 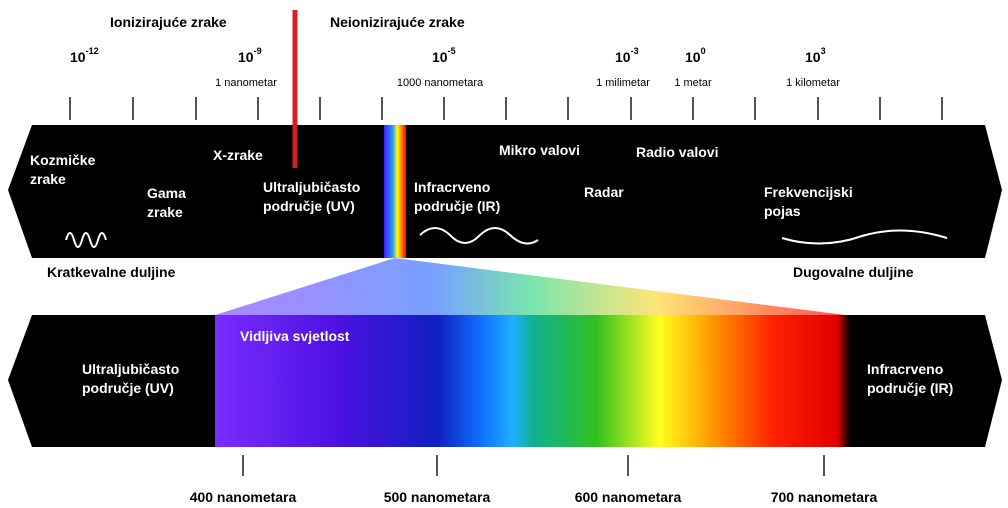 I want to click on unit-label: 1 kilometar, so click(x=813, y=83).